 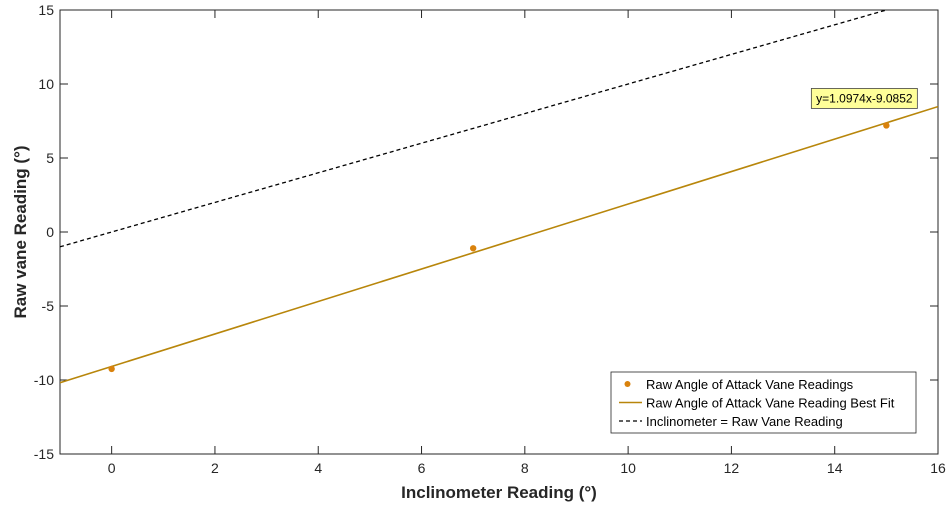 What do you see at coordinates (628, 468) in the screenshot?
I see `x-tick-label: 10` at bounding box center [628, 468].